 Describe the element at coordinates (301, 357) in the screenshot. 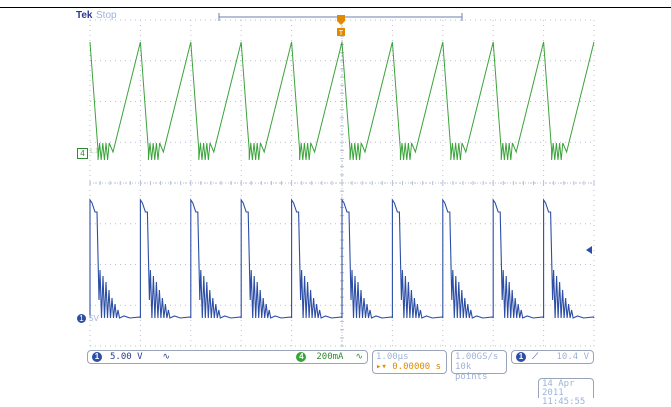

I see `ch4-badge: 4` at that location.